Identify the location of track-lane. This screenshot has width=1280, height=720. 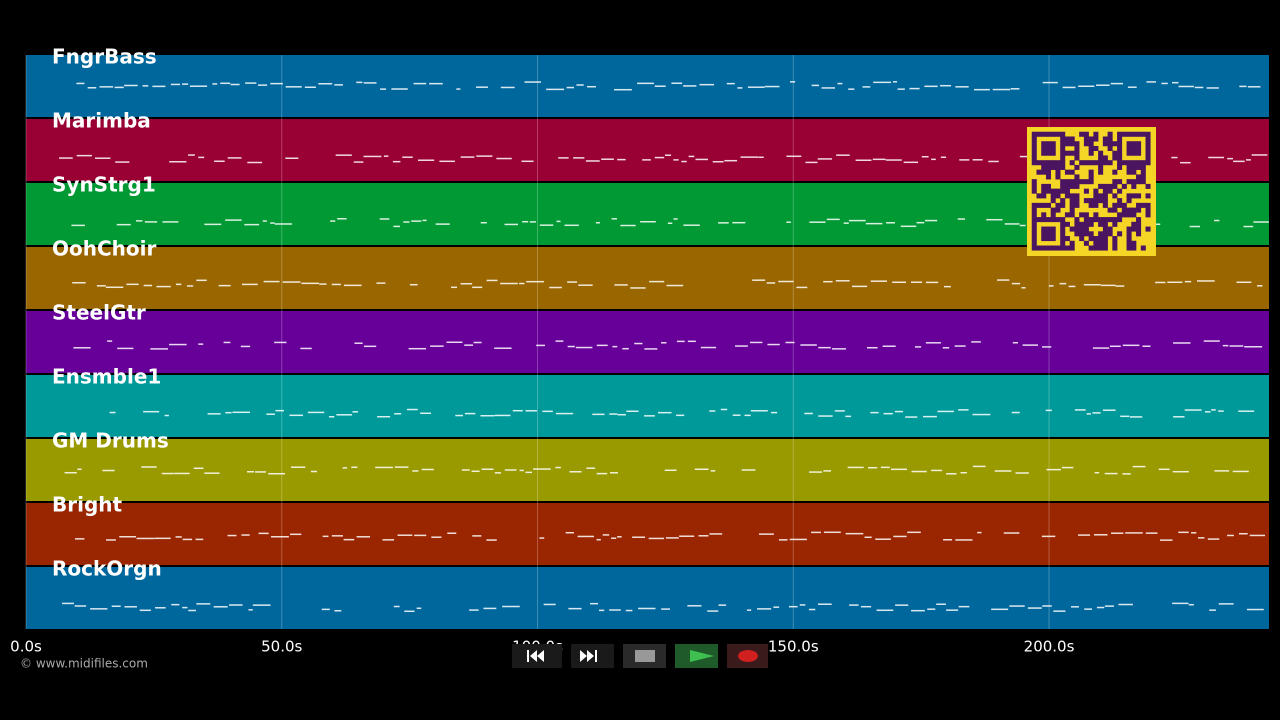
(647, 534).